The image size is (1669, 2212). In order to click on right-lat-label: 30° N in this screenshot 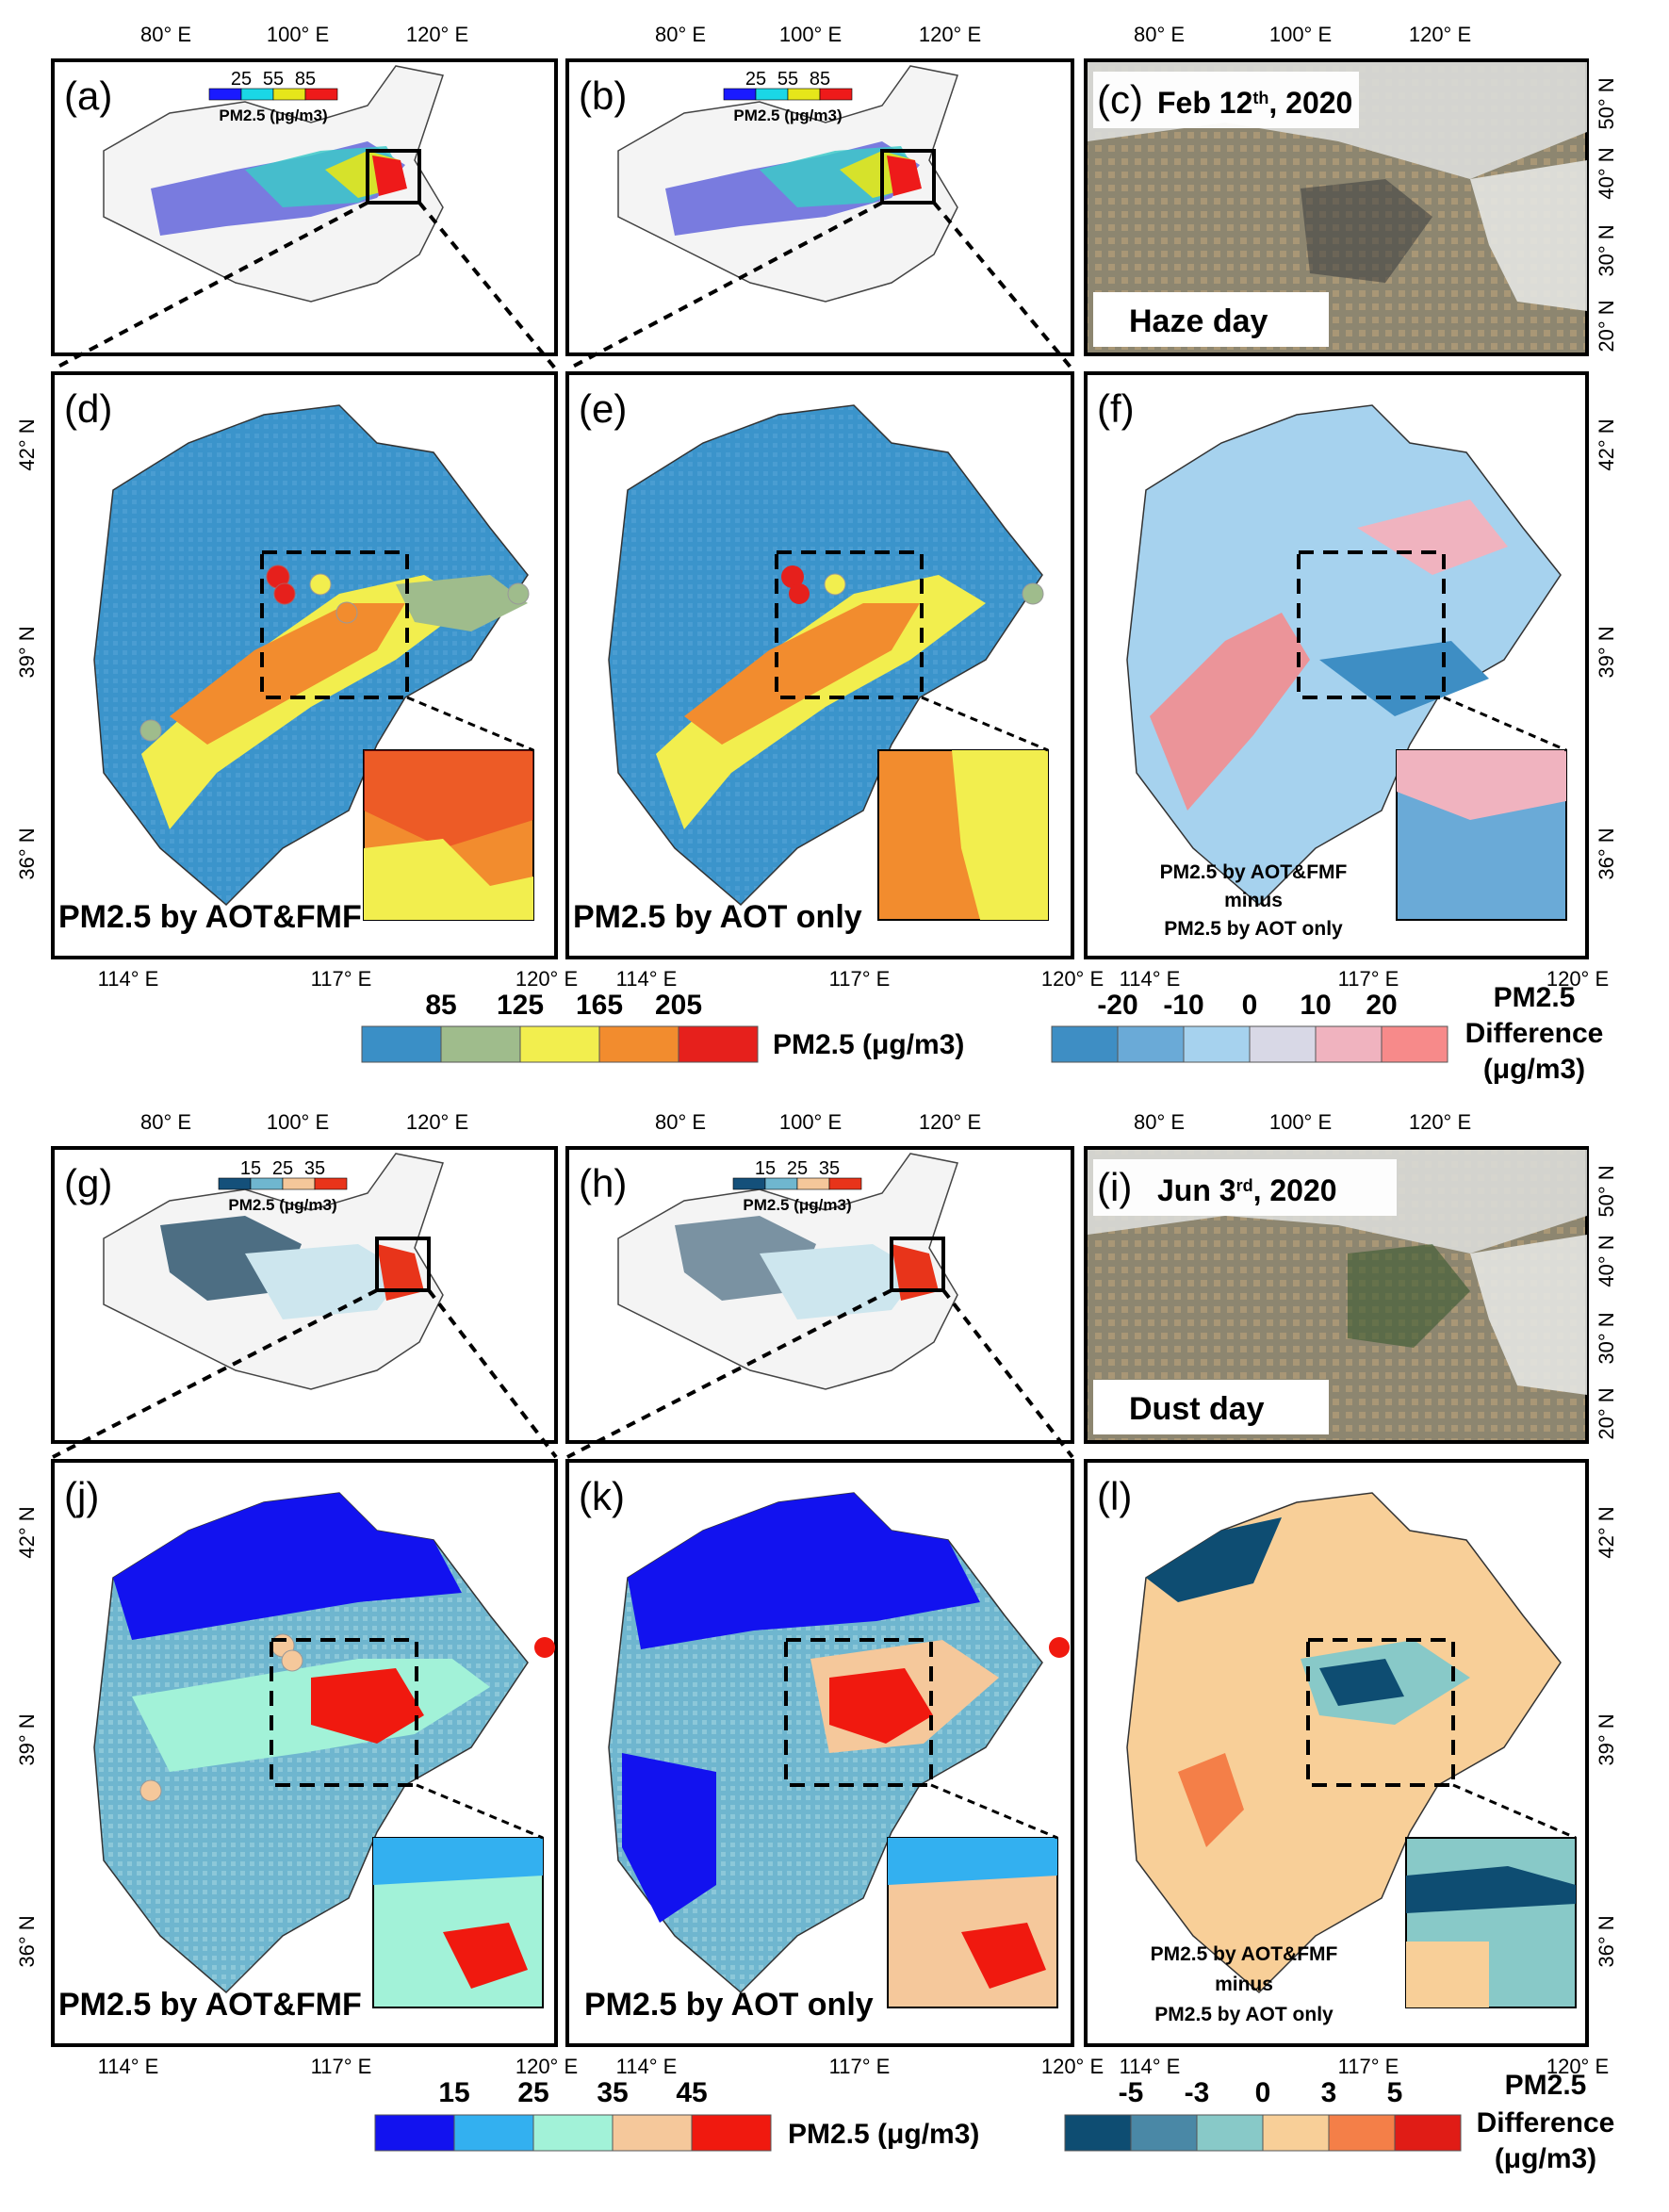, I will do `click(1606, 250)`.